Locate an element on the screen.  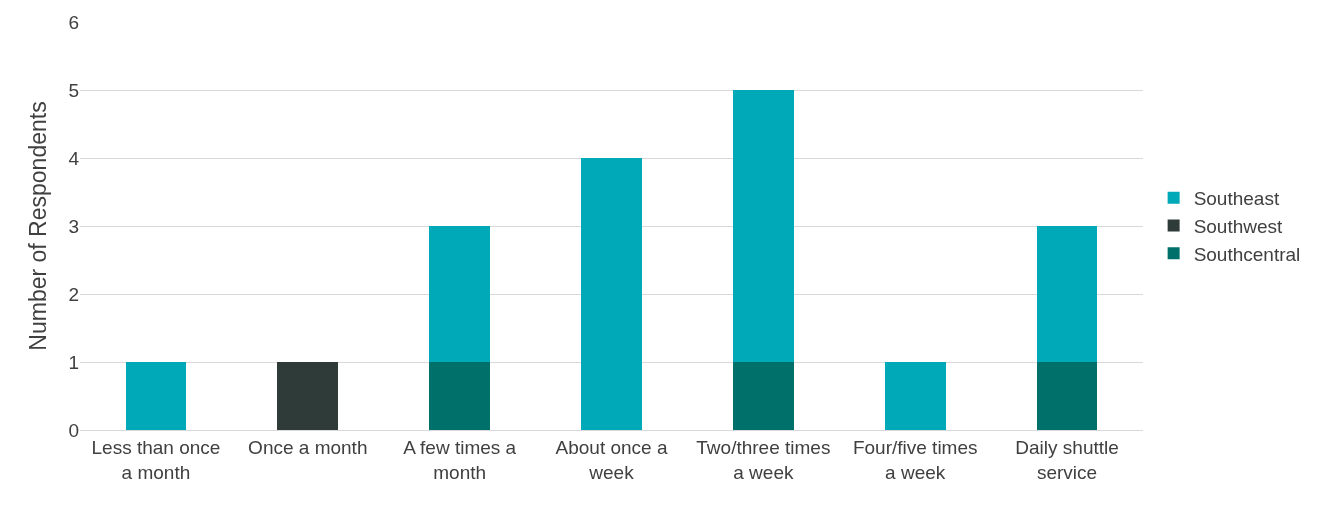
y-tick-label: 1 is located at coordinates (73, 362).